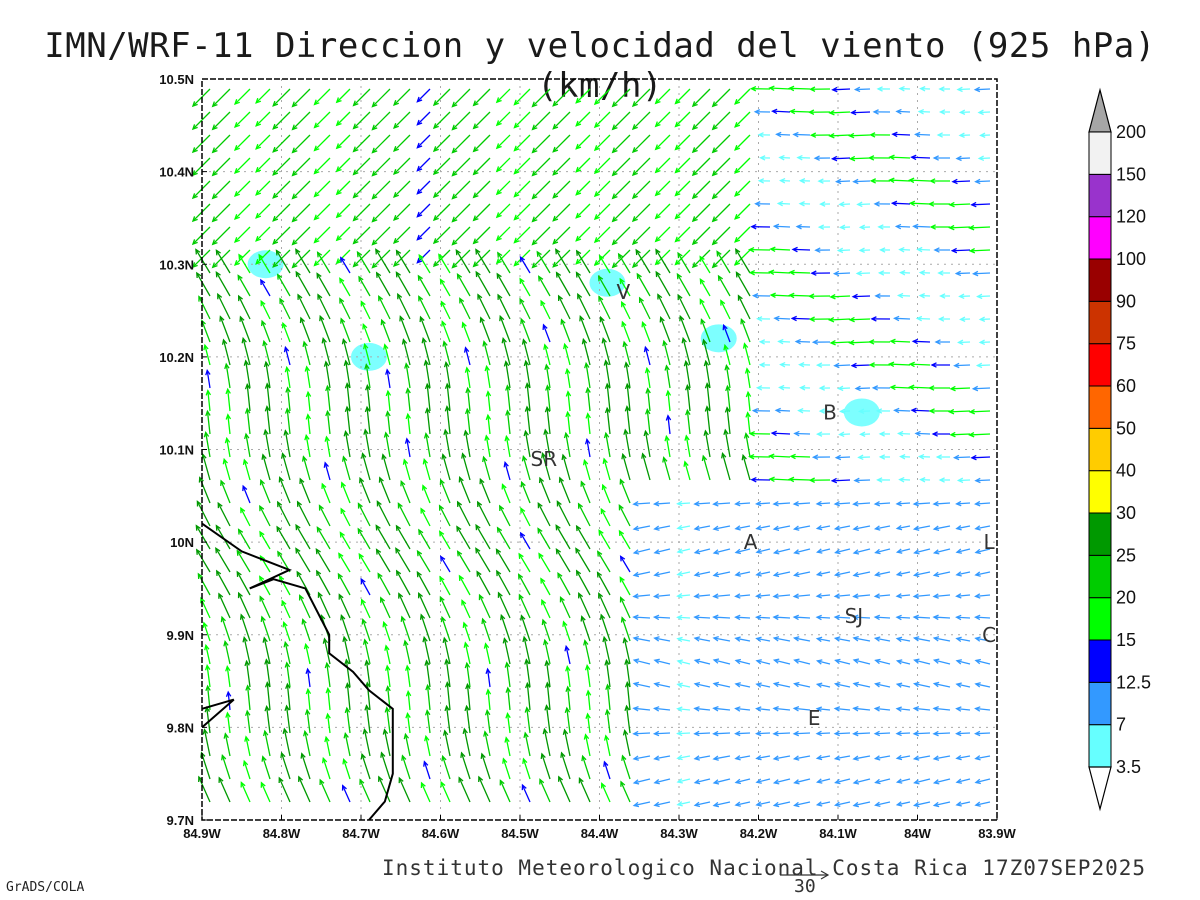 This screenshot has height=900, width=1200. What do you see at coordinates (1128, 767) in the screenshot?
I see `colorbar-label: 3.5` at bounding box center [1128, 767].